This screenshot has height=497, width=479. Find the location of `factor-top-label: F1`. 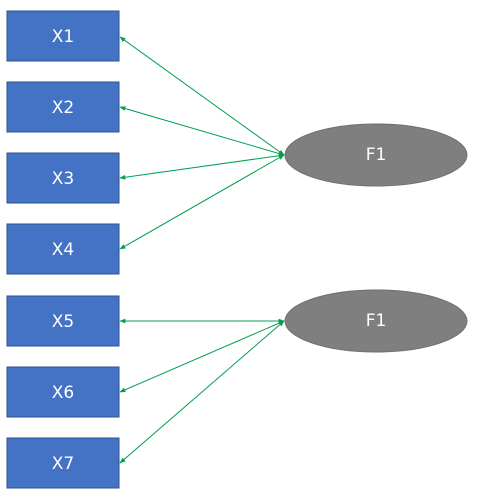

factor-top-label: F1 is located at coordinates (376, 155).